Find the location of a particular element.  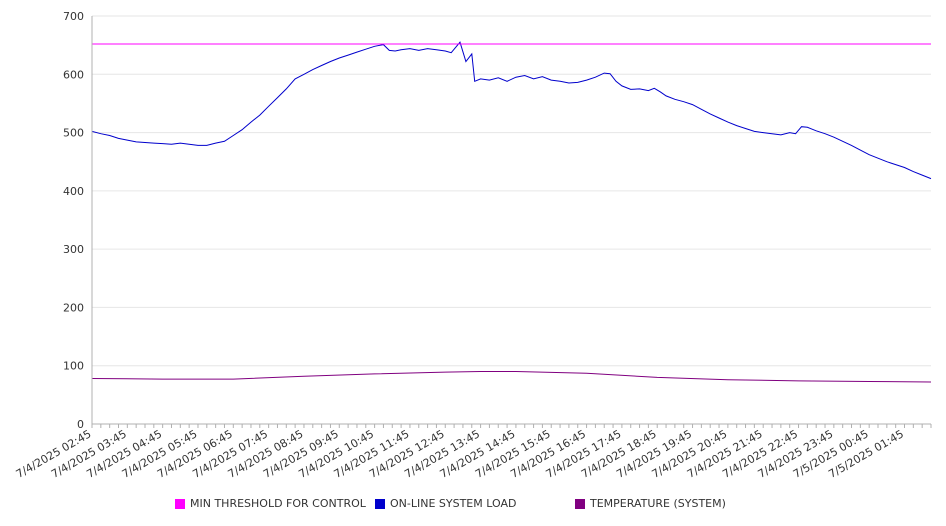

y-tick-label: 0 is located at coordinates (80, 424).